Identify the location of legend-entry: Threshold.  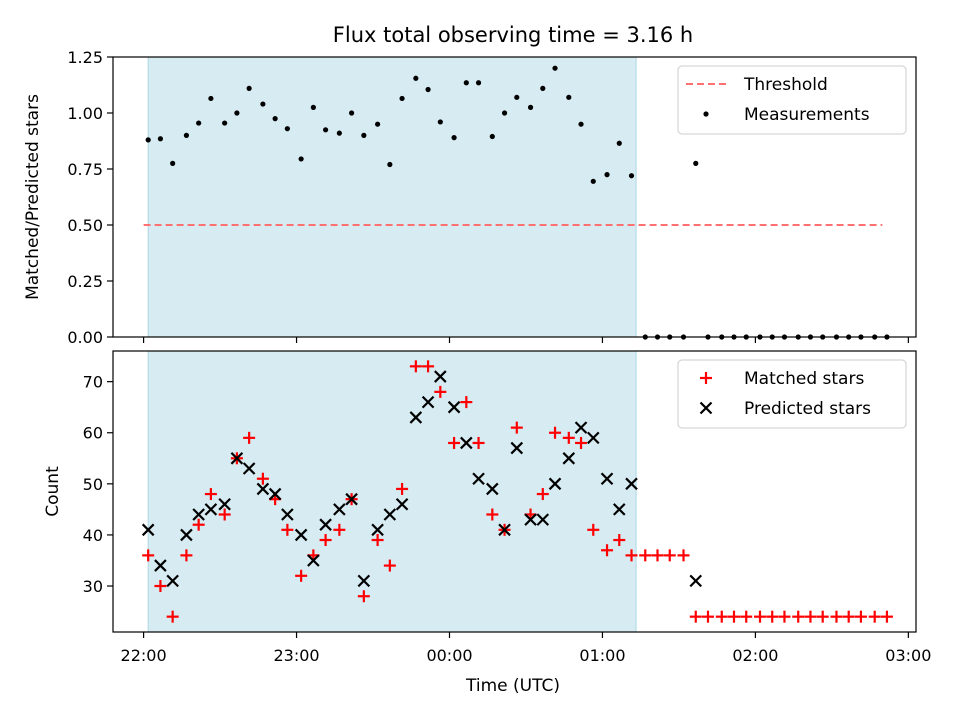
(757, 85).